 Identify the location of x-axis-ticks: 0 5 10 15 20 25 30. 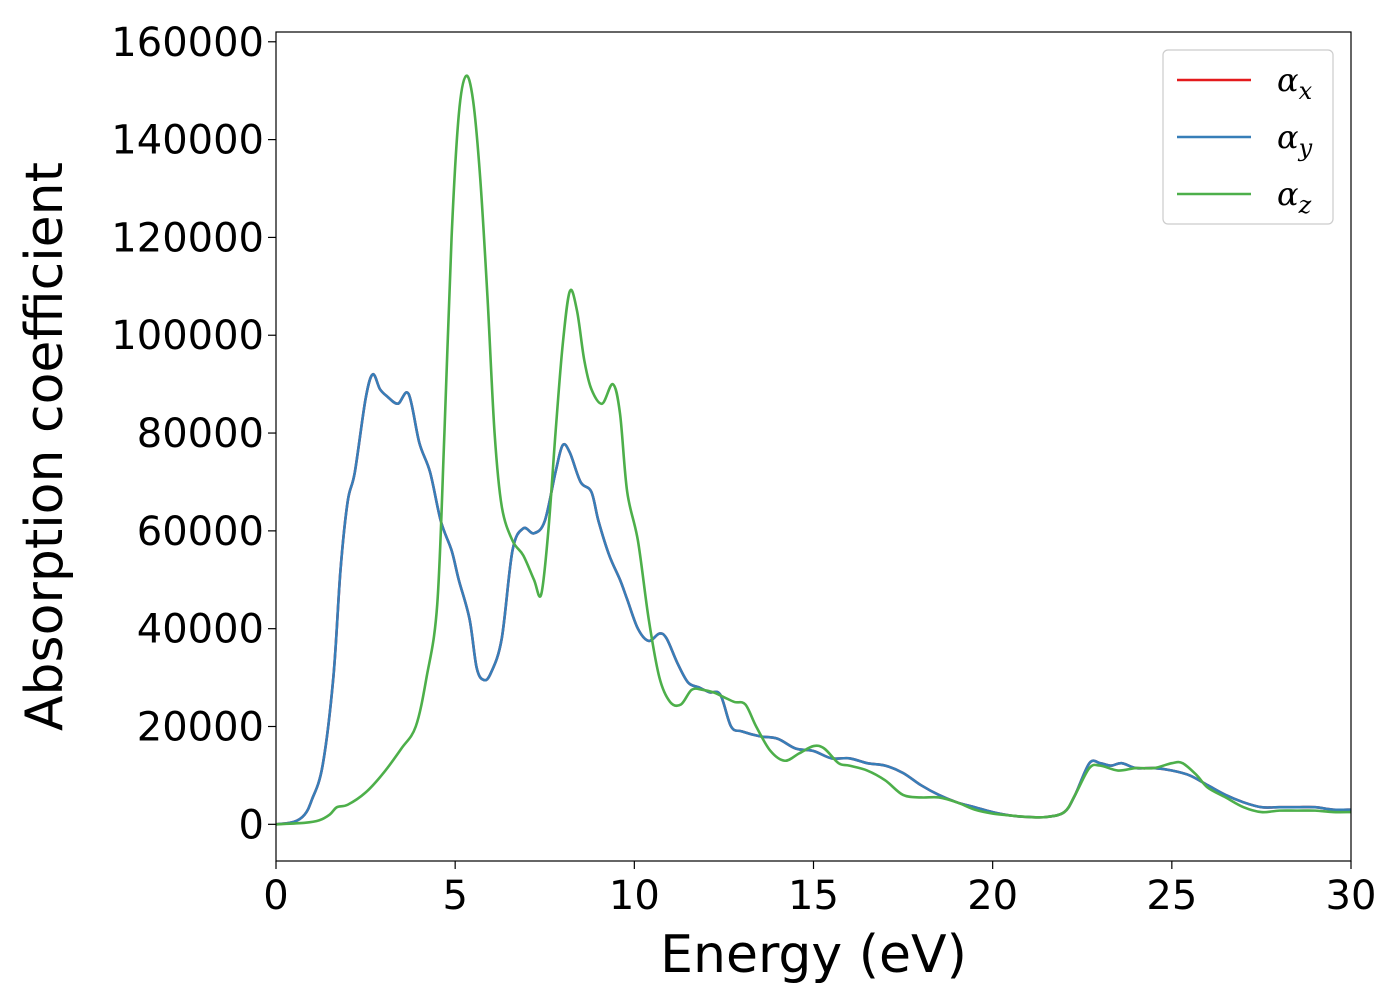
(819, 890).